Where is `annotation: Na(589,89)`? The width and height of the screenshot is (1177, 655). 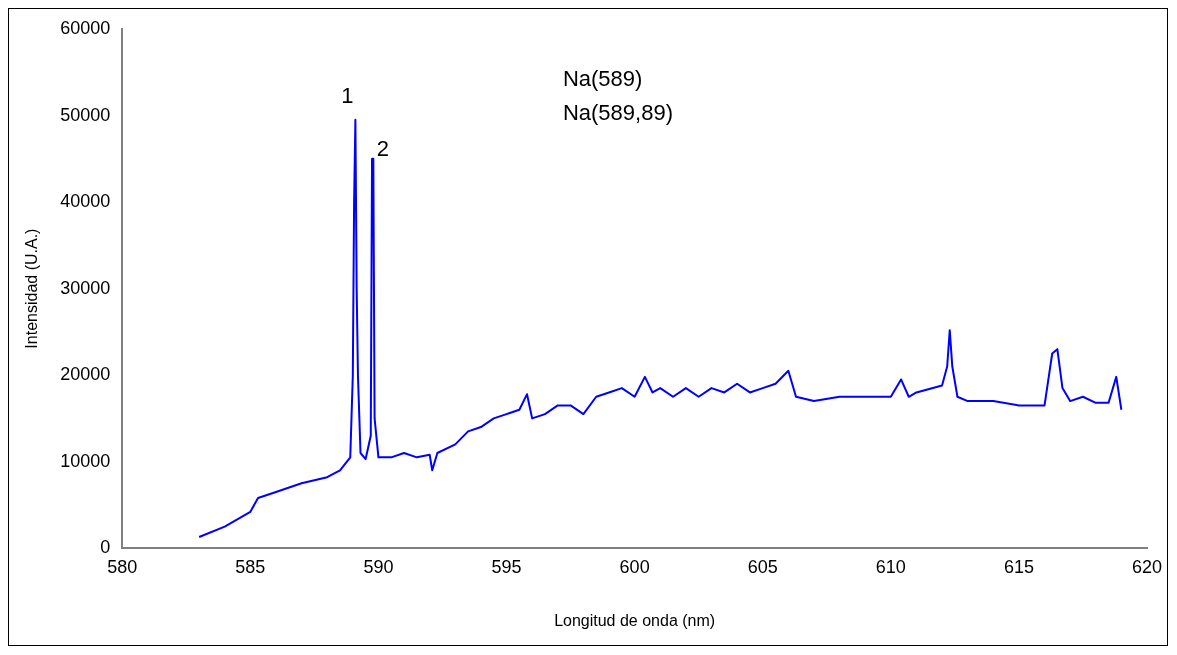 annotation: Na(589,89) is located at coordinates (617, 113).